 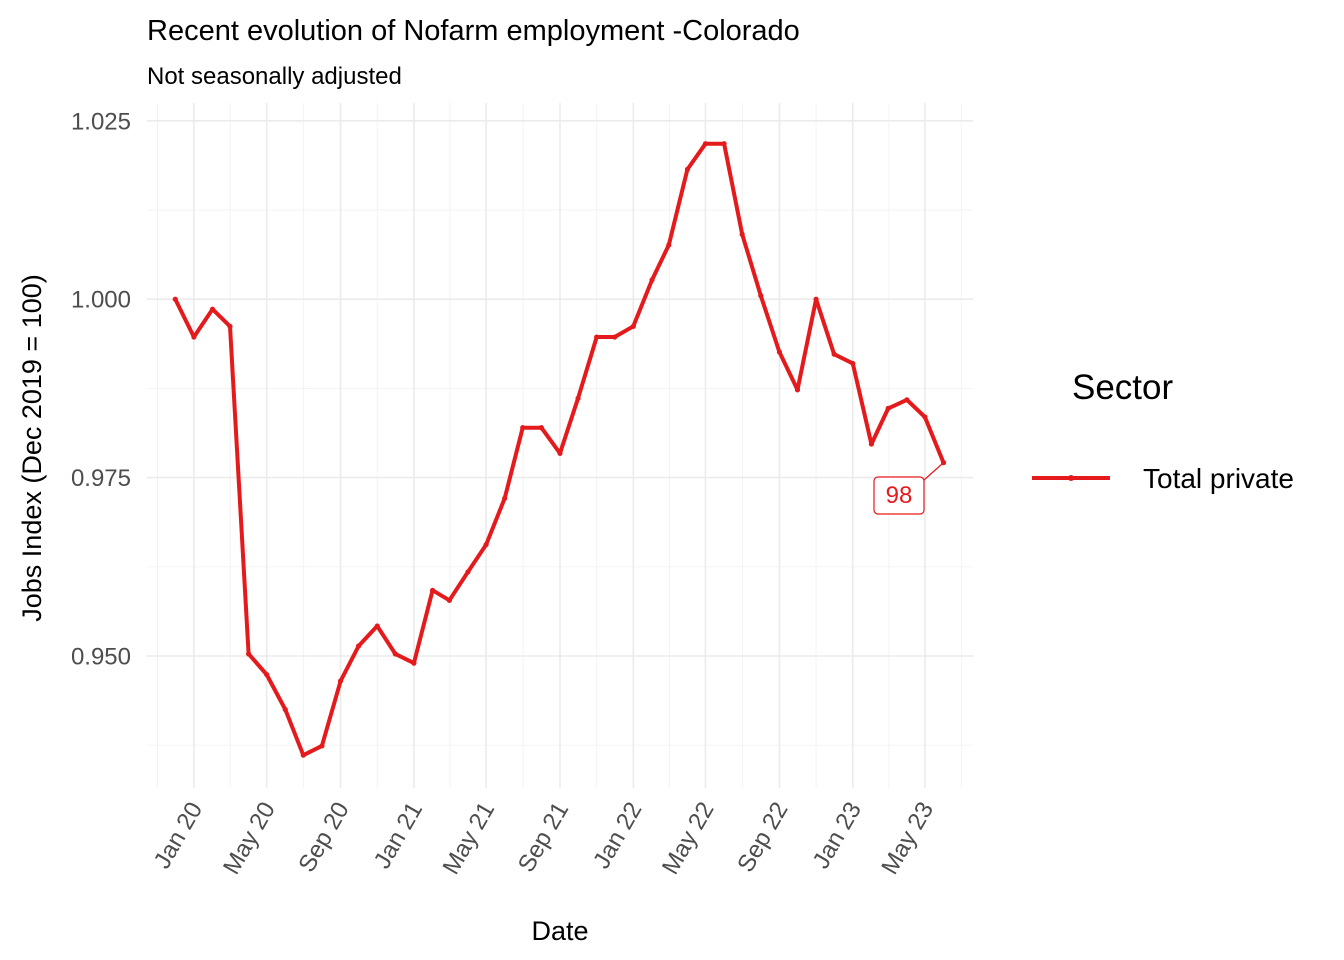 I want to click on x-tick-label: Sep 21, so click(x=543, y=837).